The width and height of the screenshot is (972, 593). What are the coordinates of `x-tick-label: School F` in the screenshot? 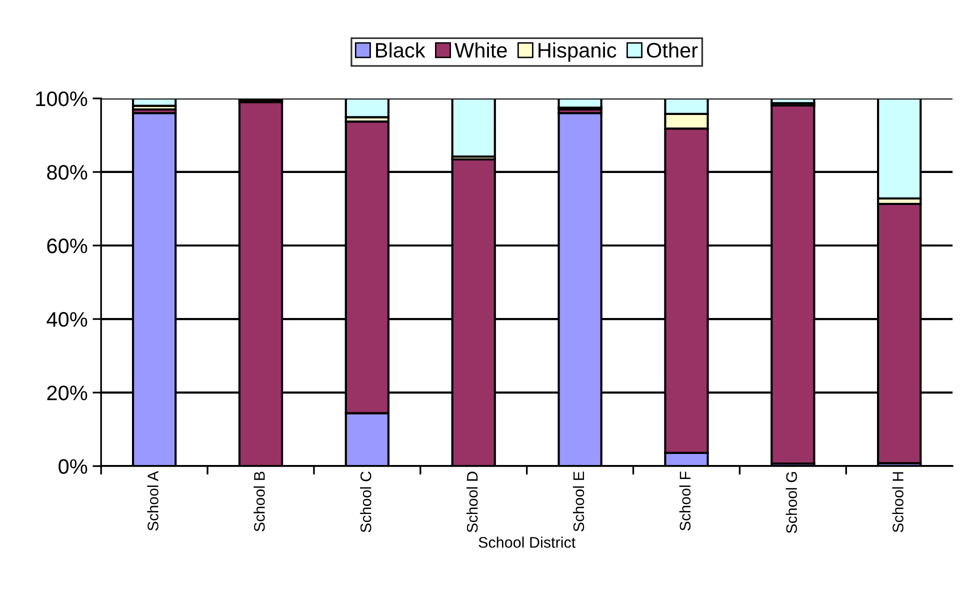 It's located at (685, 501).